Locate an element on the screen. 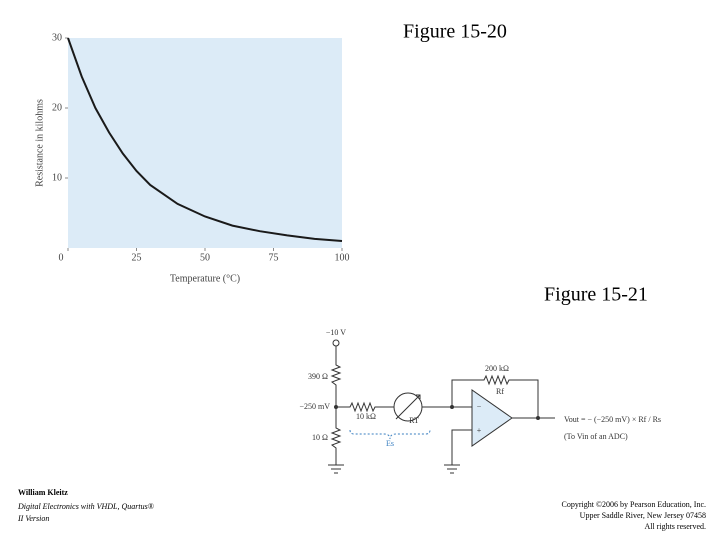 The width and height of the screenshot is (720, 540). x-tick-label: 100 is located at coordinates (342, 257).